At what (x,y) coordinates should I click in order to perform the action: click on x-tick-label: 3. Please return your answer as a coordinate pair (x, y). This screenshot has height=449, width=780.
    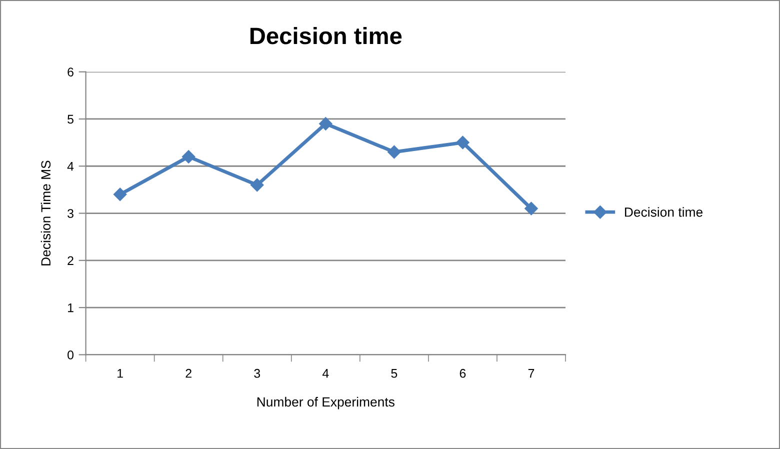
    Looking at the image, I should click on (257, 373).